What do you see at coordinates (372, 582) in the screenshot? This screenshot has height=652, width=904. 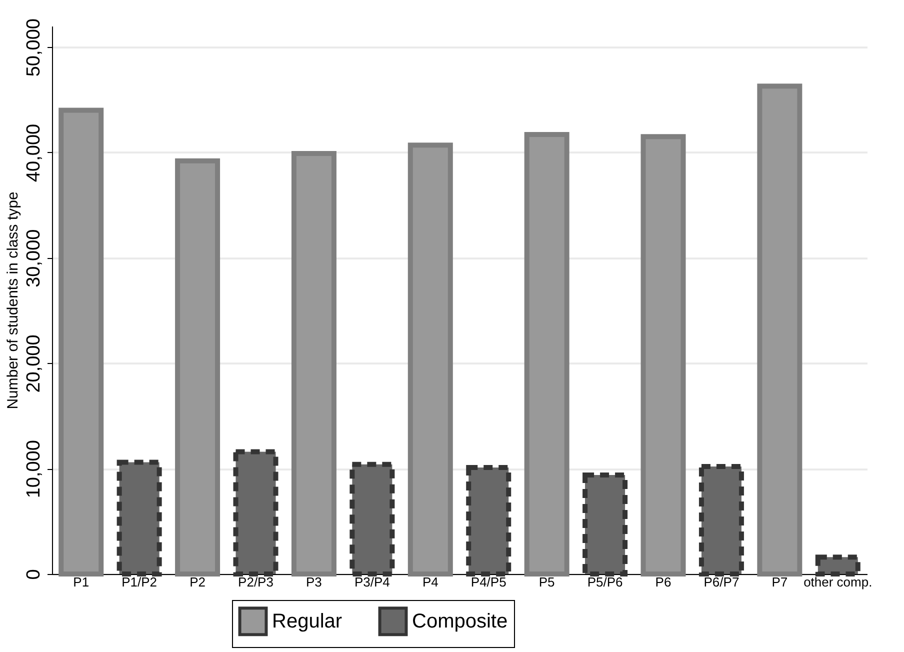 I see `x-tick-label: P3/P4` at bounding box center [372, 582].